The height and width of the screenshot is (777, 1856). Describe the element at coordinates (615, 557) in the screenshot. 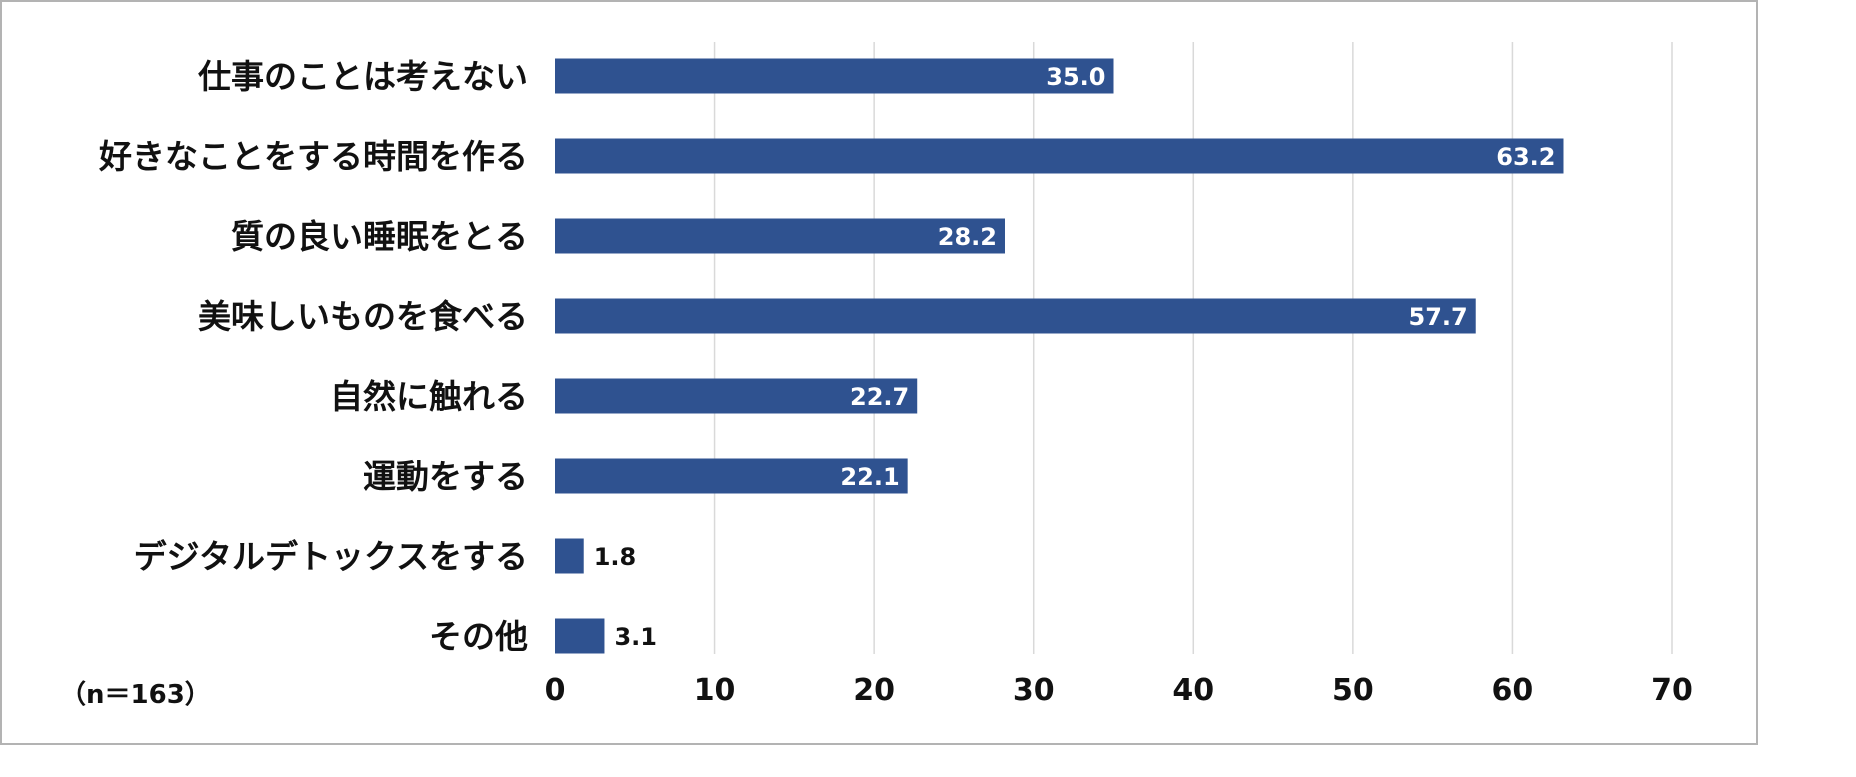

I see `data-label: 1.8` at that location.